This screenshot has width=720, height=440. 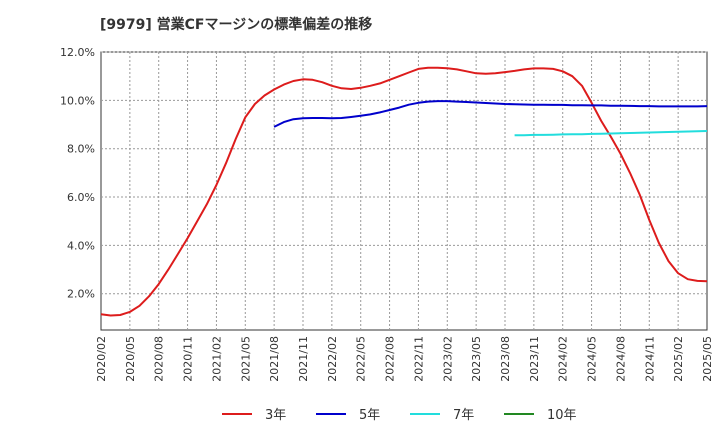 What do you see at coordinates (188, 359) in the screenshot?
I see `x-tick-label: 2020/11` at bounding box center [188, 359].